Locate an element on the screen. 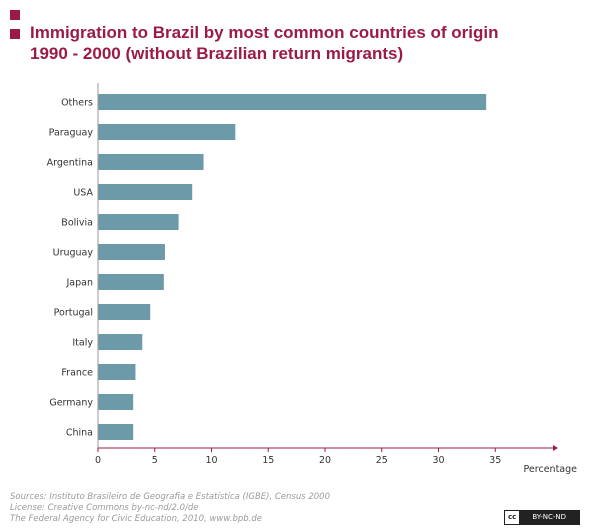 The image size is (590, 530). category-label: Others is located at coordinates (77, 103).